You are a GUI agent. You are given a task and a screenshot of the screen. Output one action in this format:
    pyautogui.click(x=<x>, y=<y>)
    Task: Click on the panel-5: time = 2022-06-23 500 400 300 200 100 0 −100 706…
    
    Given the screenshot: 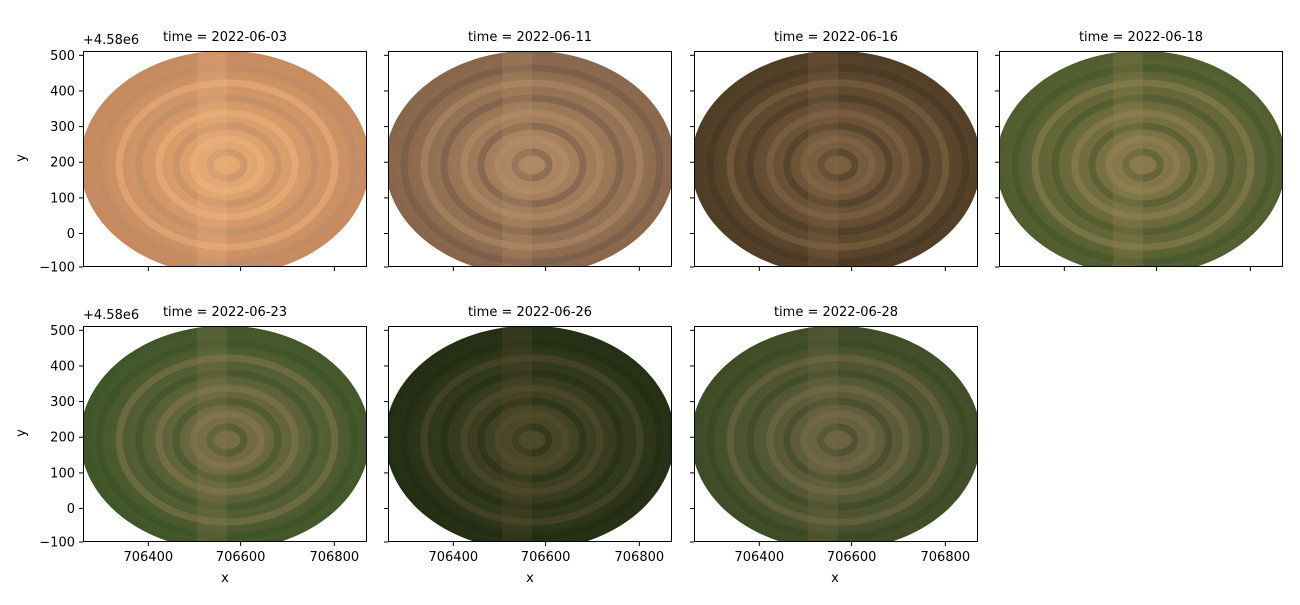 What is the action you would take?
    pyautogui.click(x=203, y=435)
    